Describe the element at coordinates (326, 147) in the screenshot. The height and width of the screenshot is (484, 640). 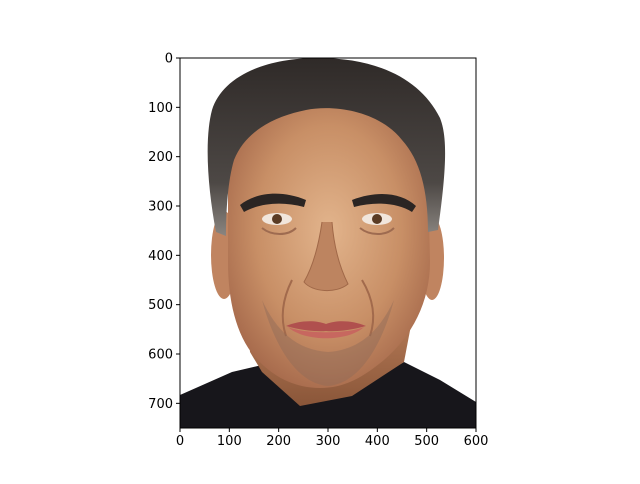
I see `hair-shape` at that location.